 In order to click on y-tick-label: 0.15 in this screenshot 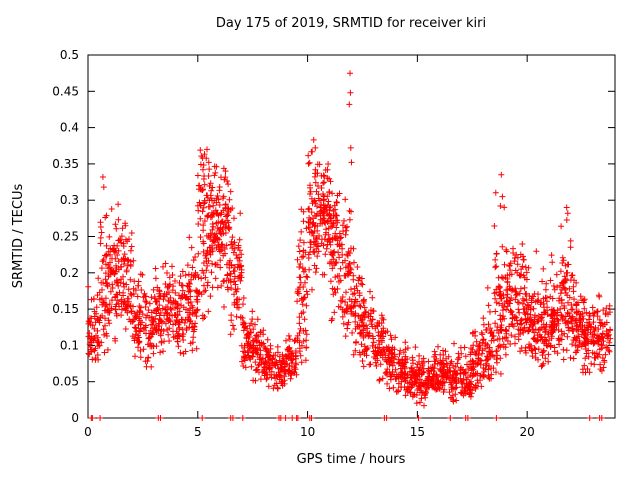, I will do `click(65, 309)`.